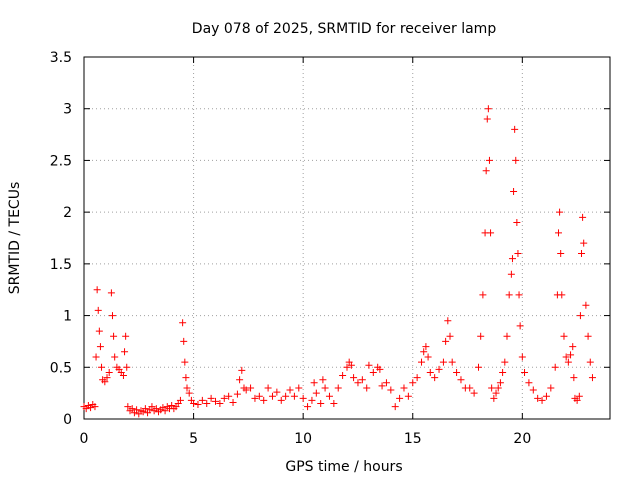 The height and width of the screenshot is (480, 640). I want to click on y-tick-label: 3, so click(67, 110).